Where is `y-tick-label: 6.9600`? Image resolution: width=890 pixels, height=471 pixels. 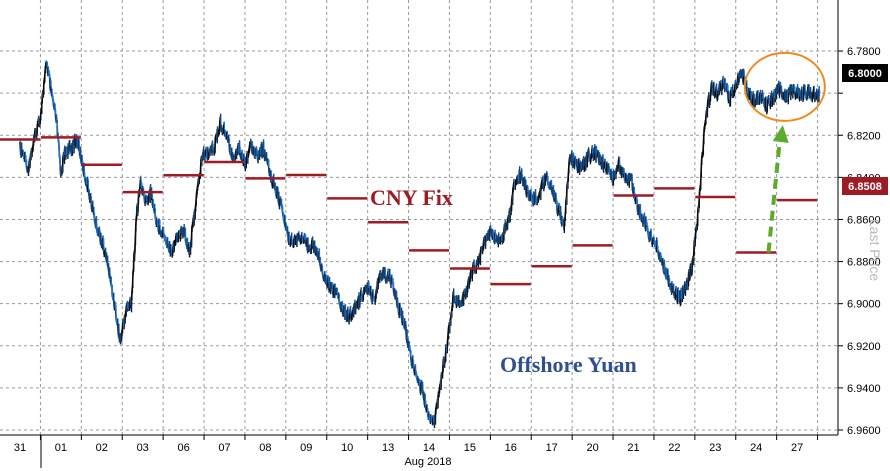 y-tick-label: 6.9600 is located at coordinates (864, 431).